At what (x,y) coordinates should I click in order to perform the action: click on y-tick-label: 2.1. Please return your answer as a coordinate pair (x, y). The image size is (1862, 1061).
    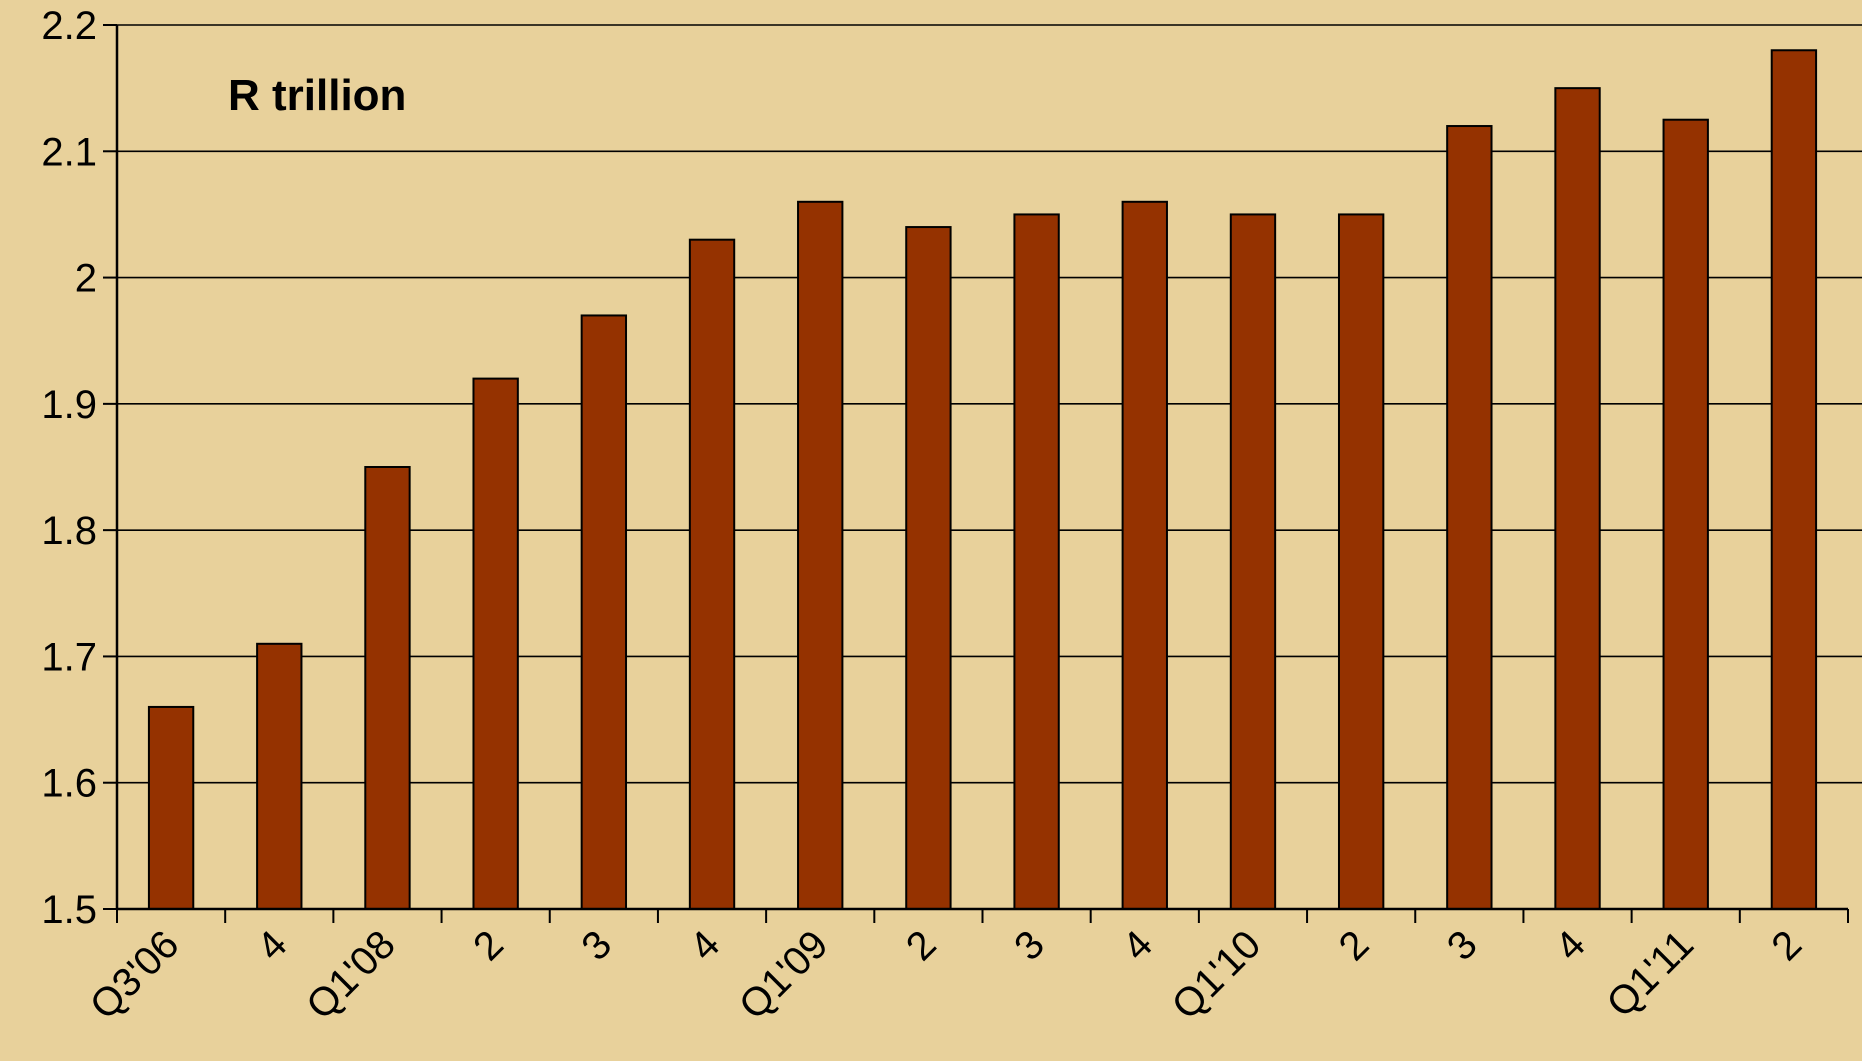
    Looking at the image, I should click on (69, 152).